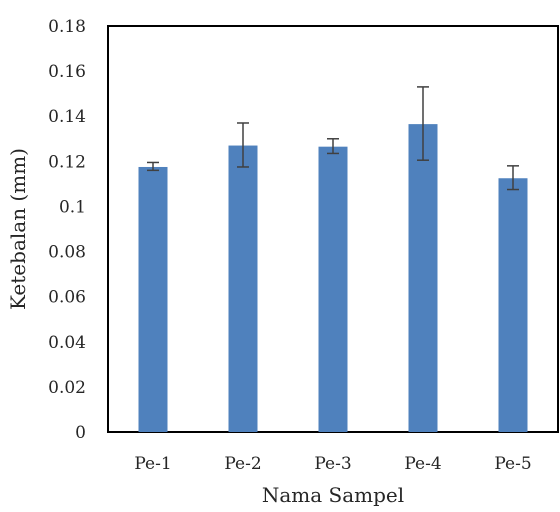 Image resolution: width=560 pixels, height=512 pixels. I want to click on y-tick-label: 0, so click(80, 433).